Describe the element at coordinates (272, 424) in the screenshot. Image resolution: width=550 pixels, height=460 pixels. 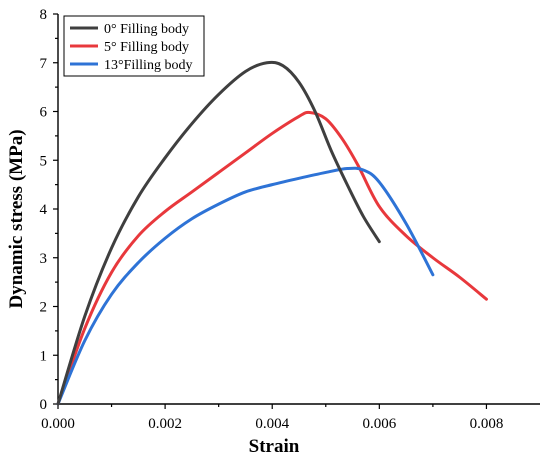
I see `x-tick-label: 0.004` at that location.